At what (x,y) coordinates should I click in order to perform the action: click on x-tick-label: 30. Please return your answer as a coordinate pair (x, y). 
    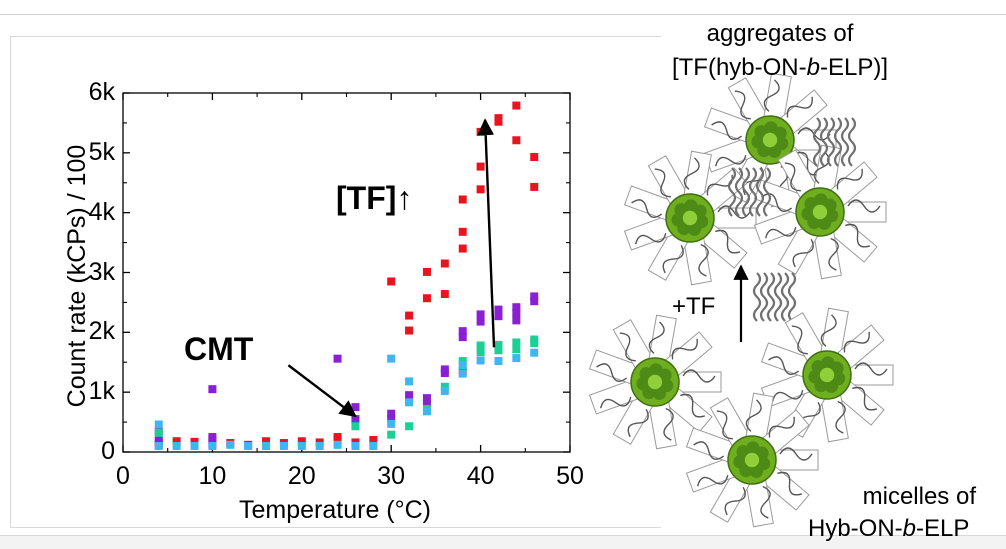
    Looking at the image, I should click on (391, 476).